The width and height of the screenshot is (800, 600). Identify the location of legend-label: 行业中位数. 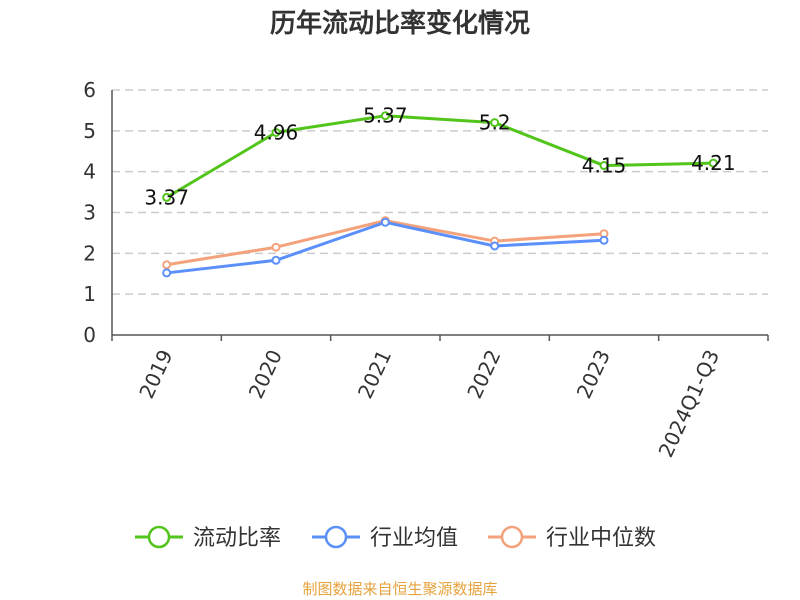
(601, 538).